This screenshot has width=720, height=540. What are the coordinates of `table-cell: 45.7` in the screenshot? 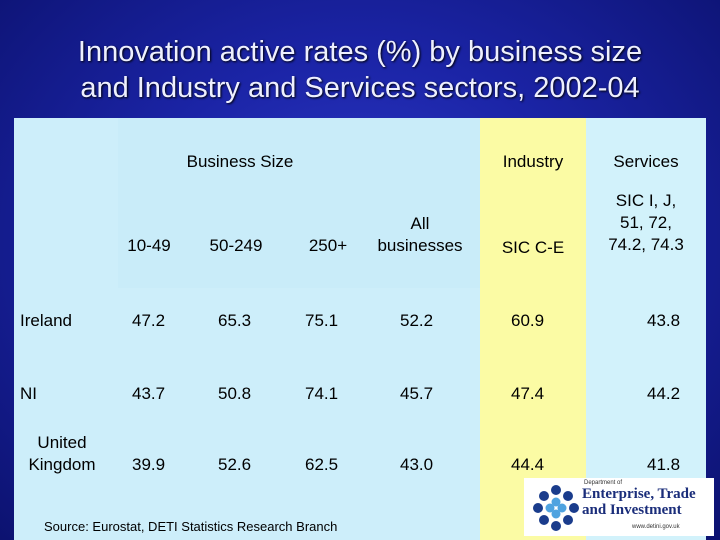 It's located at (417, 393).